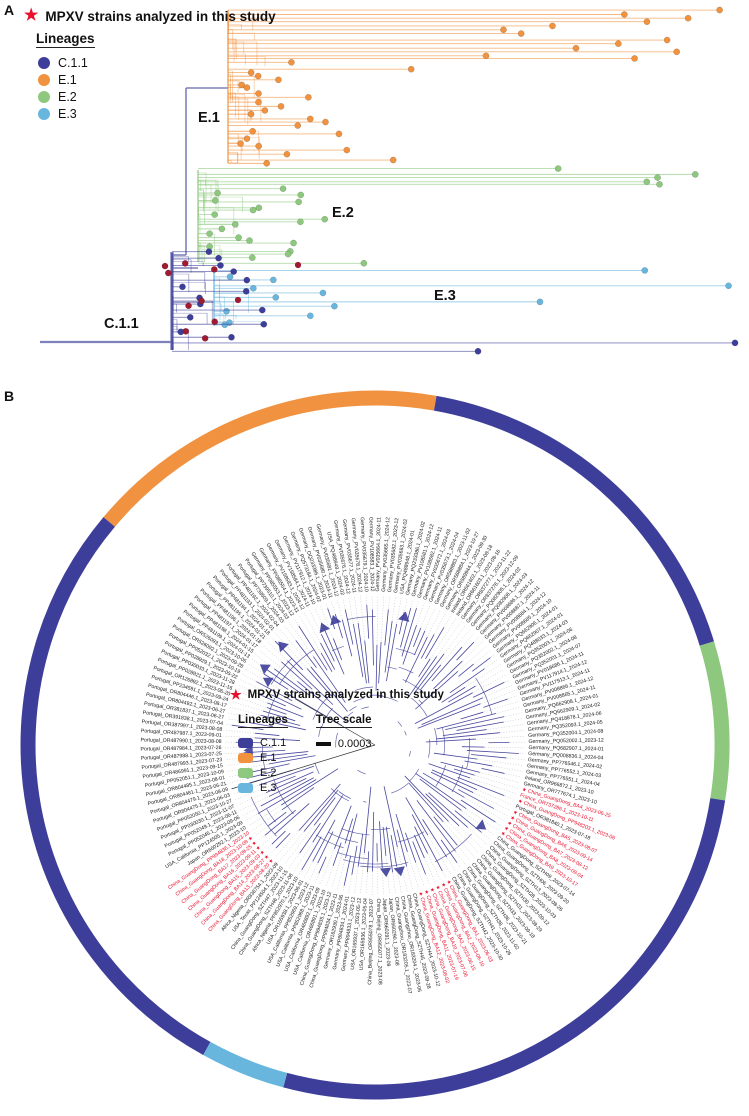 Image resolution: width=749 pixels, height=1116 pixels. Describe the element at coordinates (181, 733) in the screenshot. I see `strain-label: Portugal_OR487987.1_2023-09-01` at that location.